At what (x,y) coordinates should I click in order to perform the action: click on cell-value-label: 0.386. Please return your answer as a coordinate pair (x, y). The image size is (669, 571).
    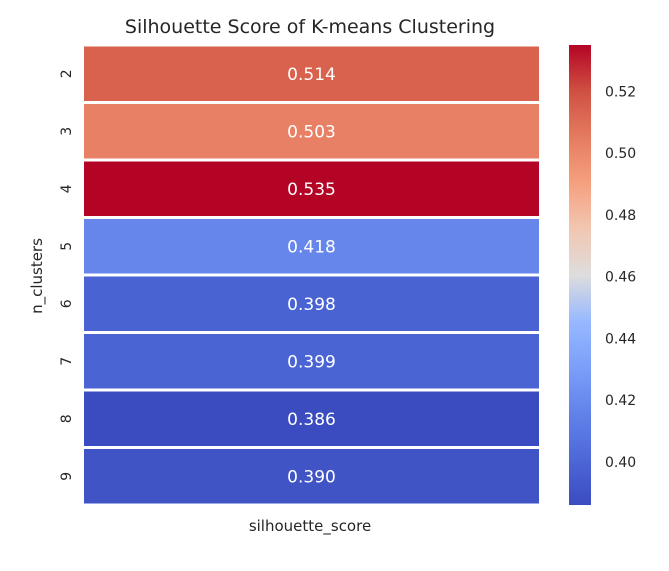
    Looking at the image, I should click on (311, 420).